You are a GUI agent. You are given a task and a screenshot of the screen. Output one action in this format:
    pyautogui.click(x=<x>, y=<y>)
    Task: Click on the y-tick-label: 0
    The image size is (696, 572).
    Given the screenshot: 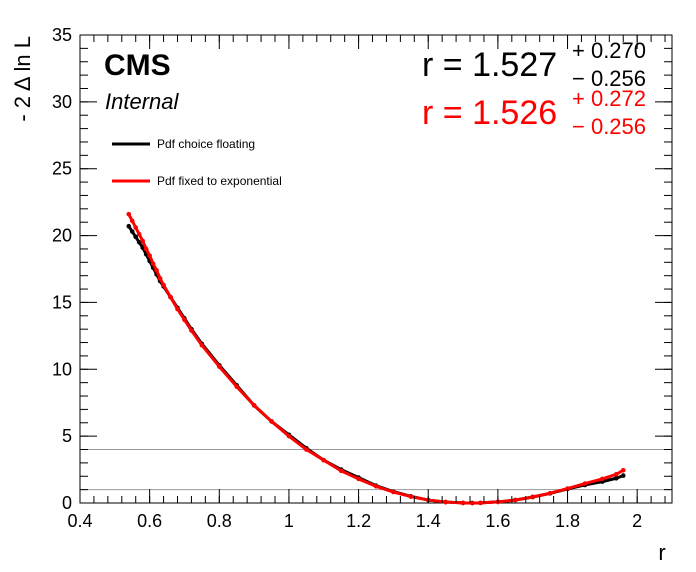 What is the action you would take?
    pyautogui.click(x=67, y=503)
    